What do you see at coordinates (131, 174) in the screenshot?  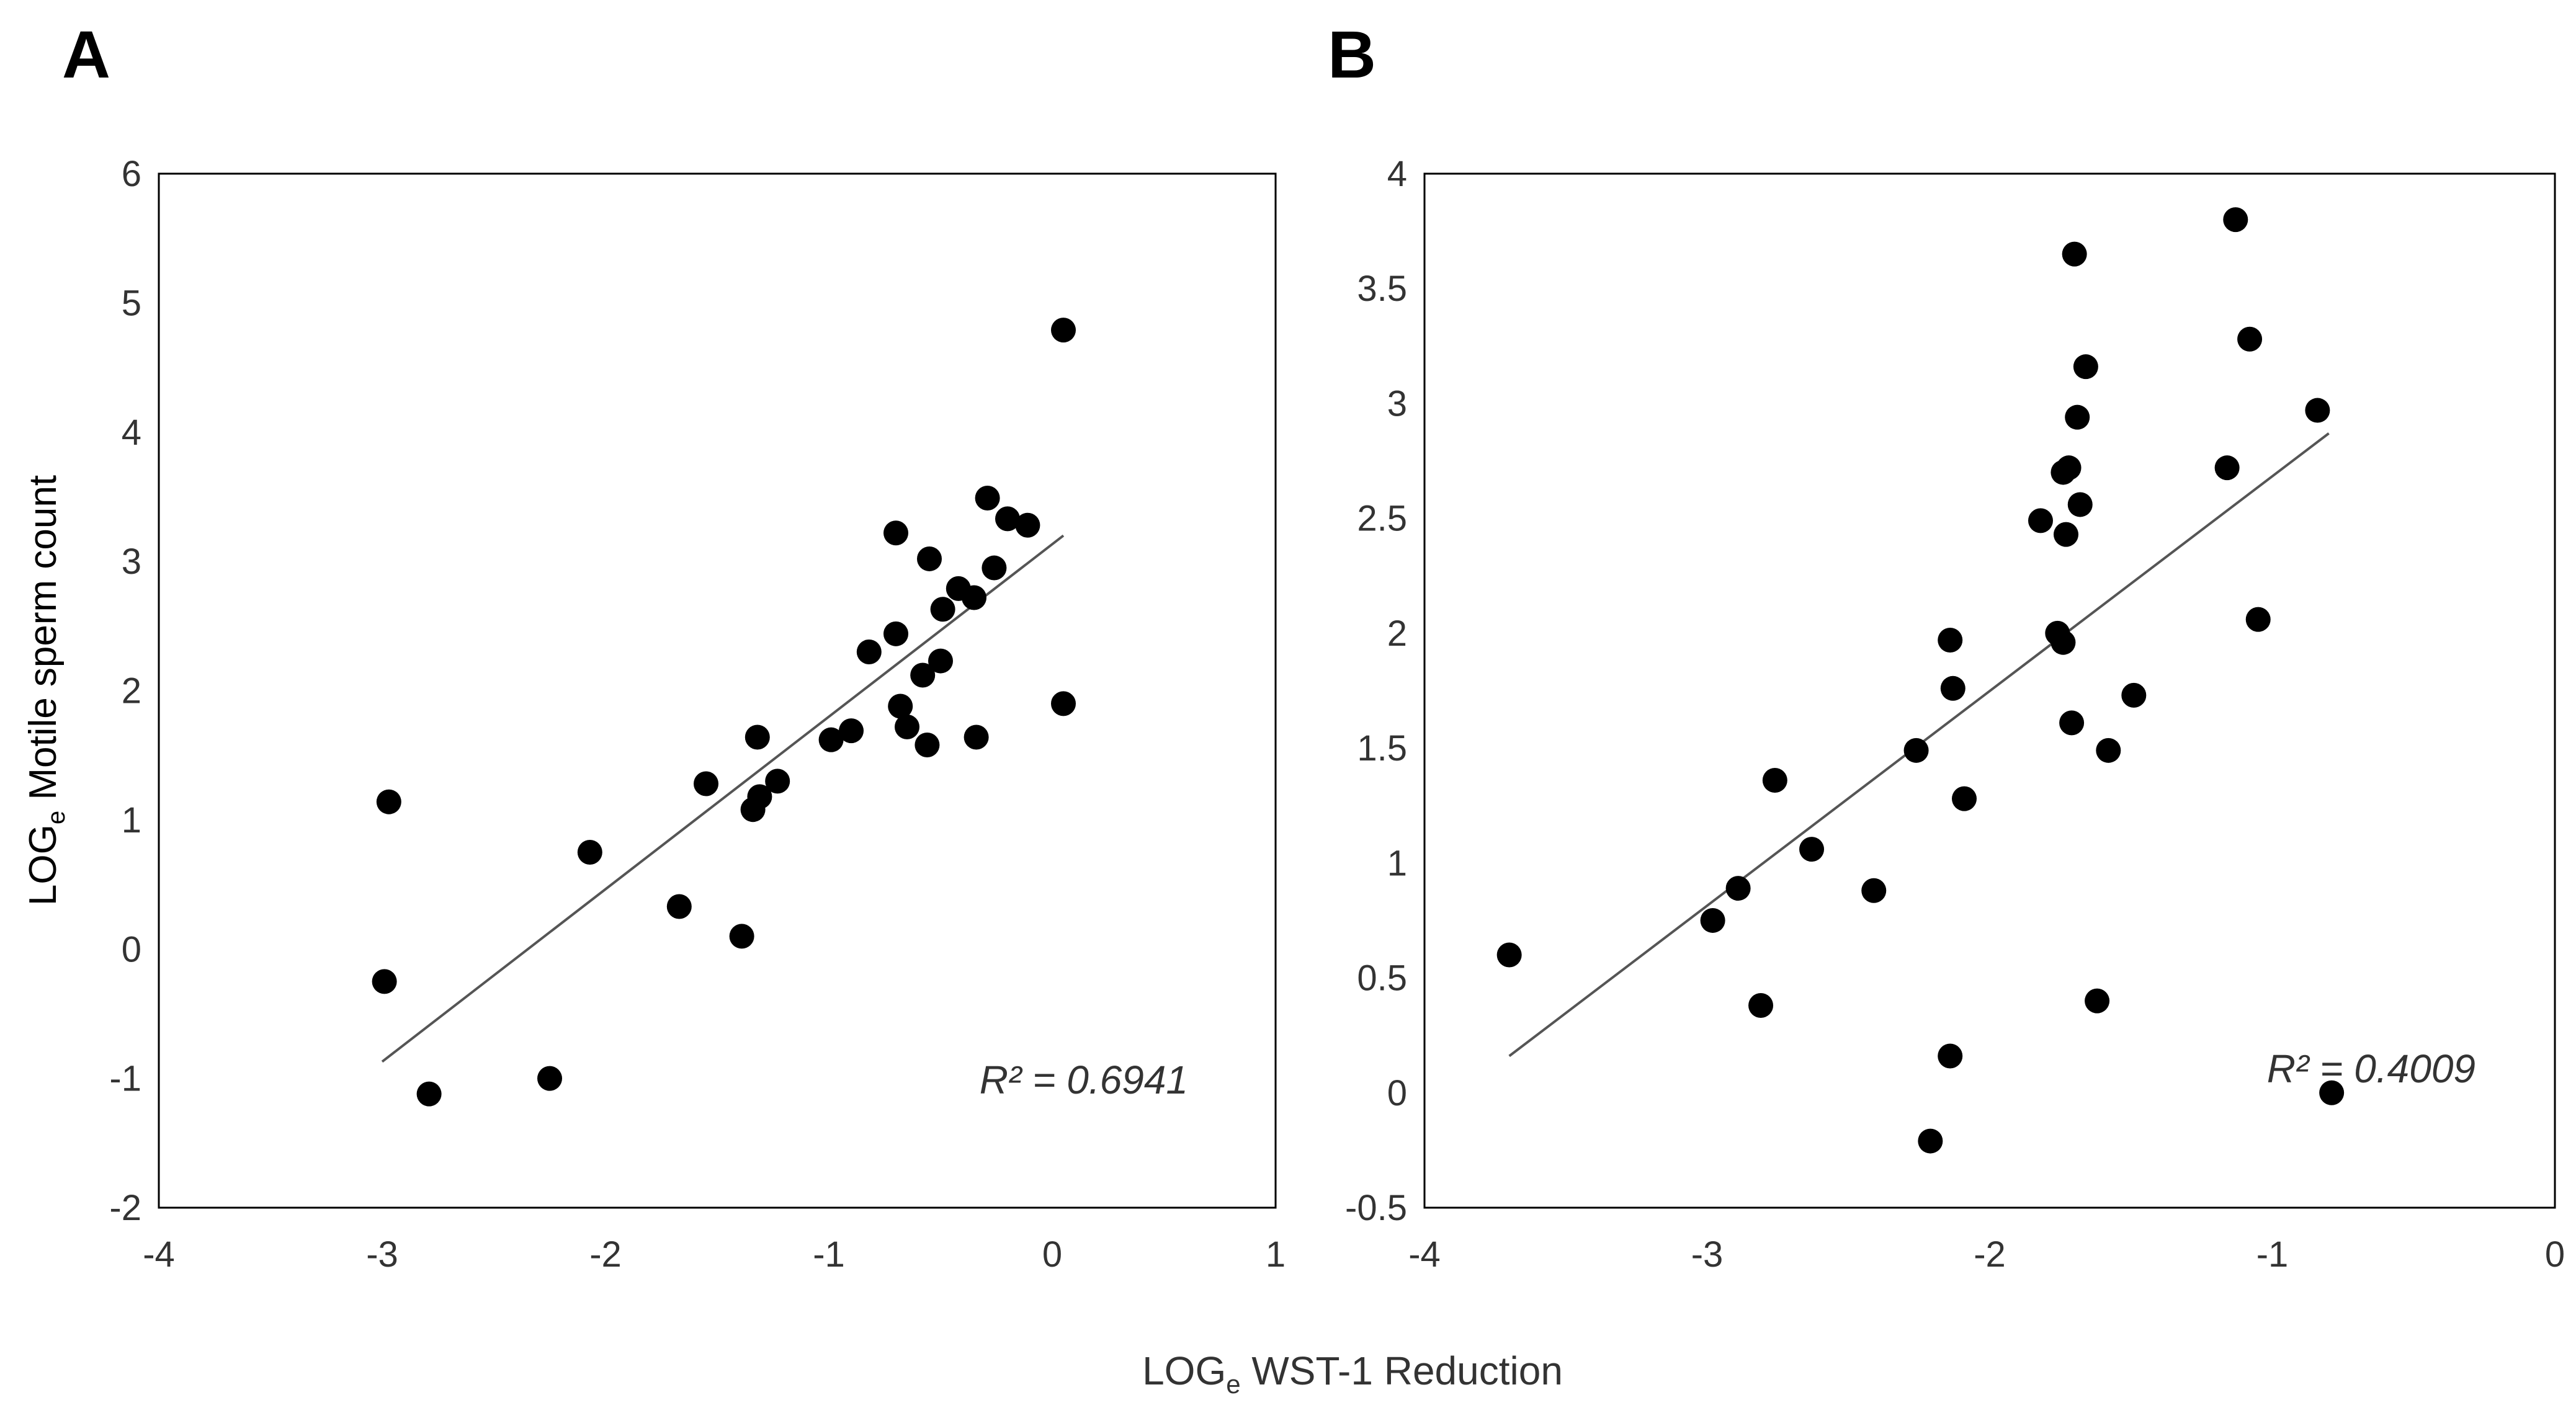 I see `panel-a-y-tick-label: 6` at bounding box center [131, 174].